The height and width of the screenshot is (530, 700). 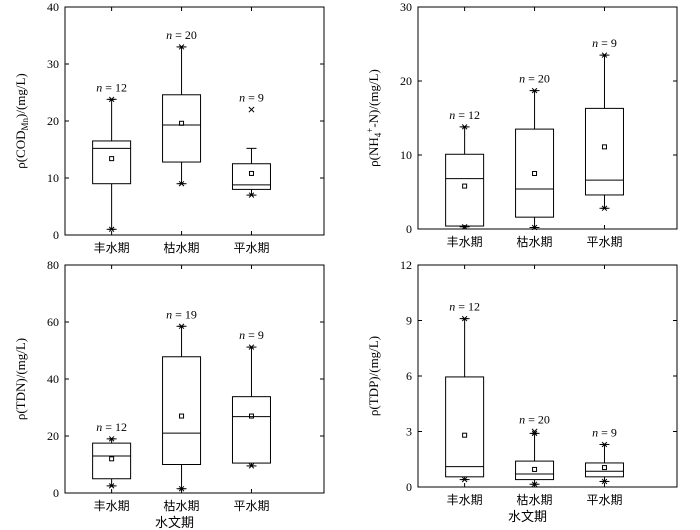 I want to click on y-tick-label: 3, so click(x=409, y=432).